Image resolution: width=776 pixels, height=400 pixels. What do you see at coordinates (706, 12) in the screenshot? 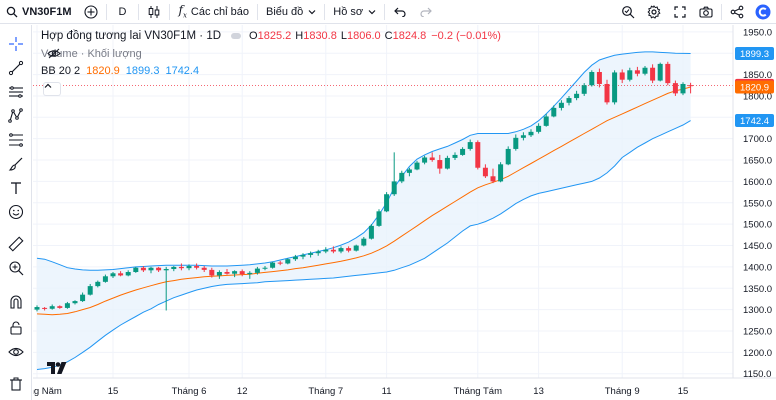
I see `snapshot-button` at bounding box center [706, 12].